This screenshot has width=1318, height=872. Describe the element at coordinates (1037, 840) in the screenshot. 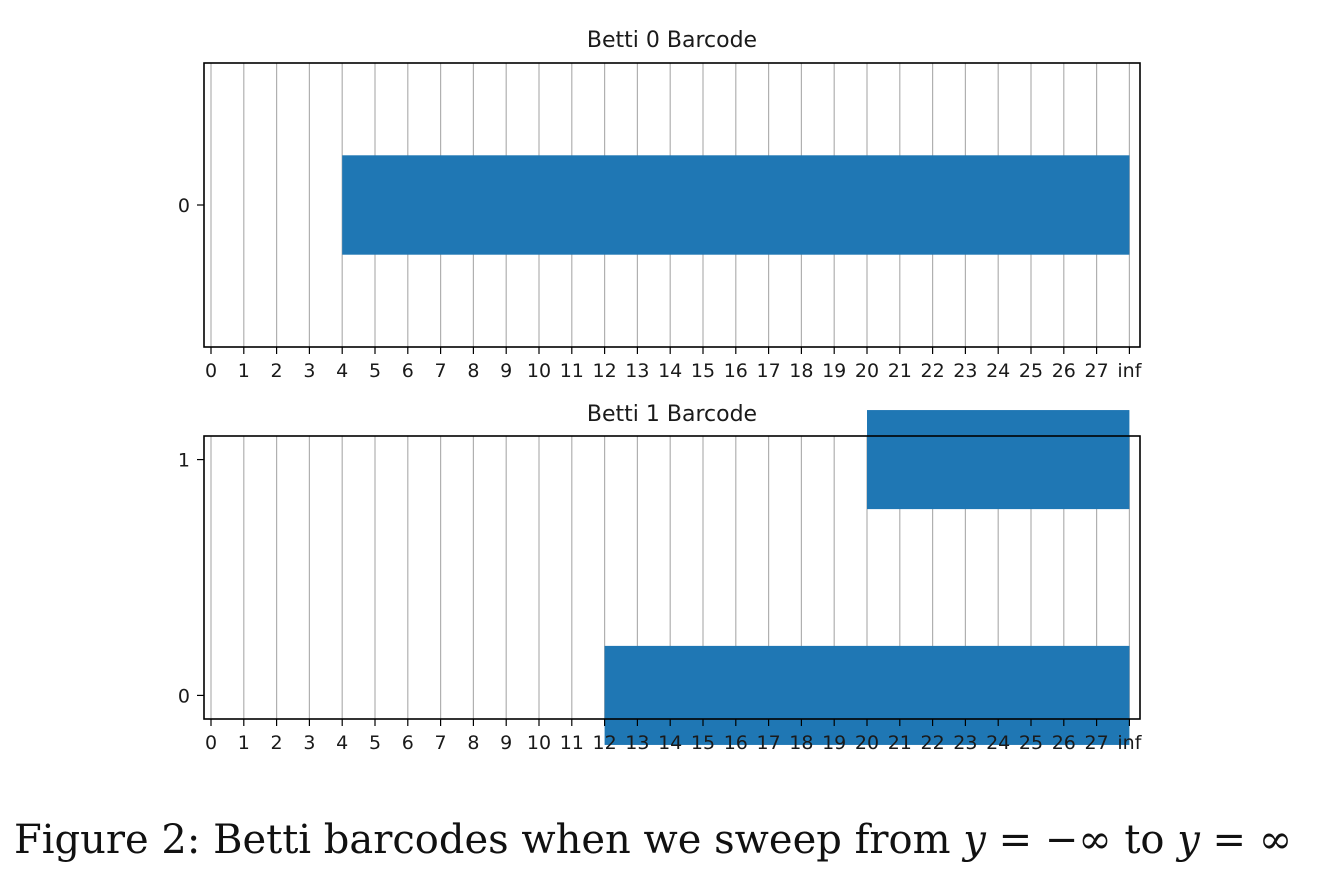

I see `caption-math-start: y = −∞` at that location.